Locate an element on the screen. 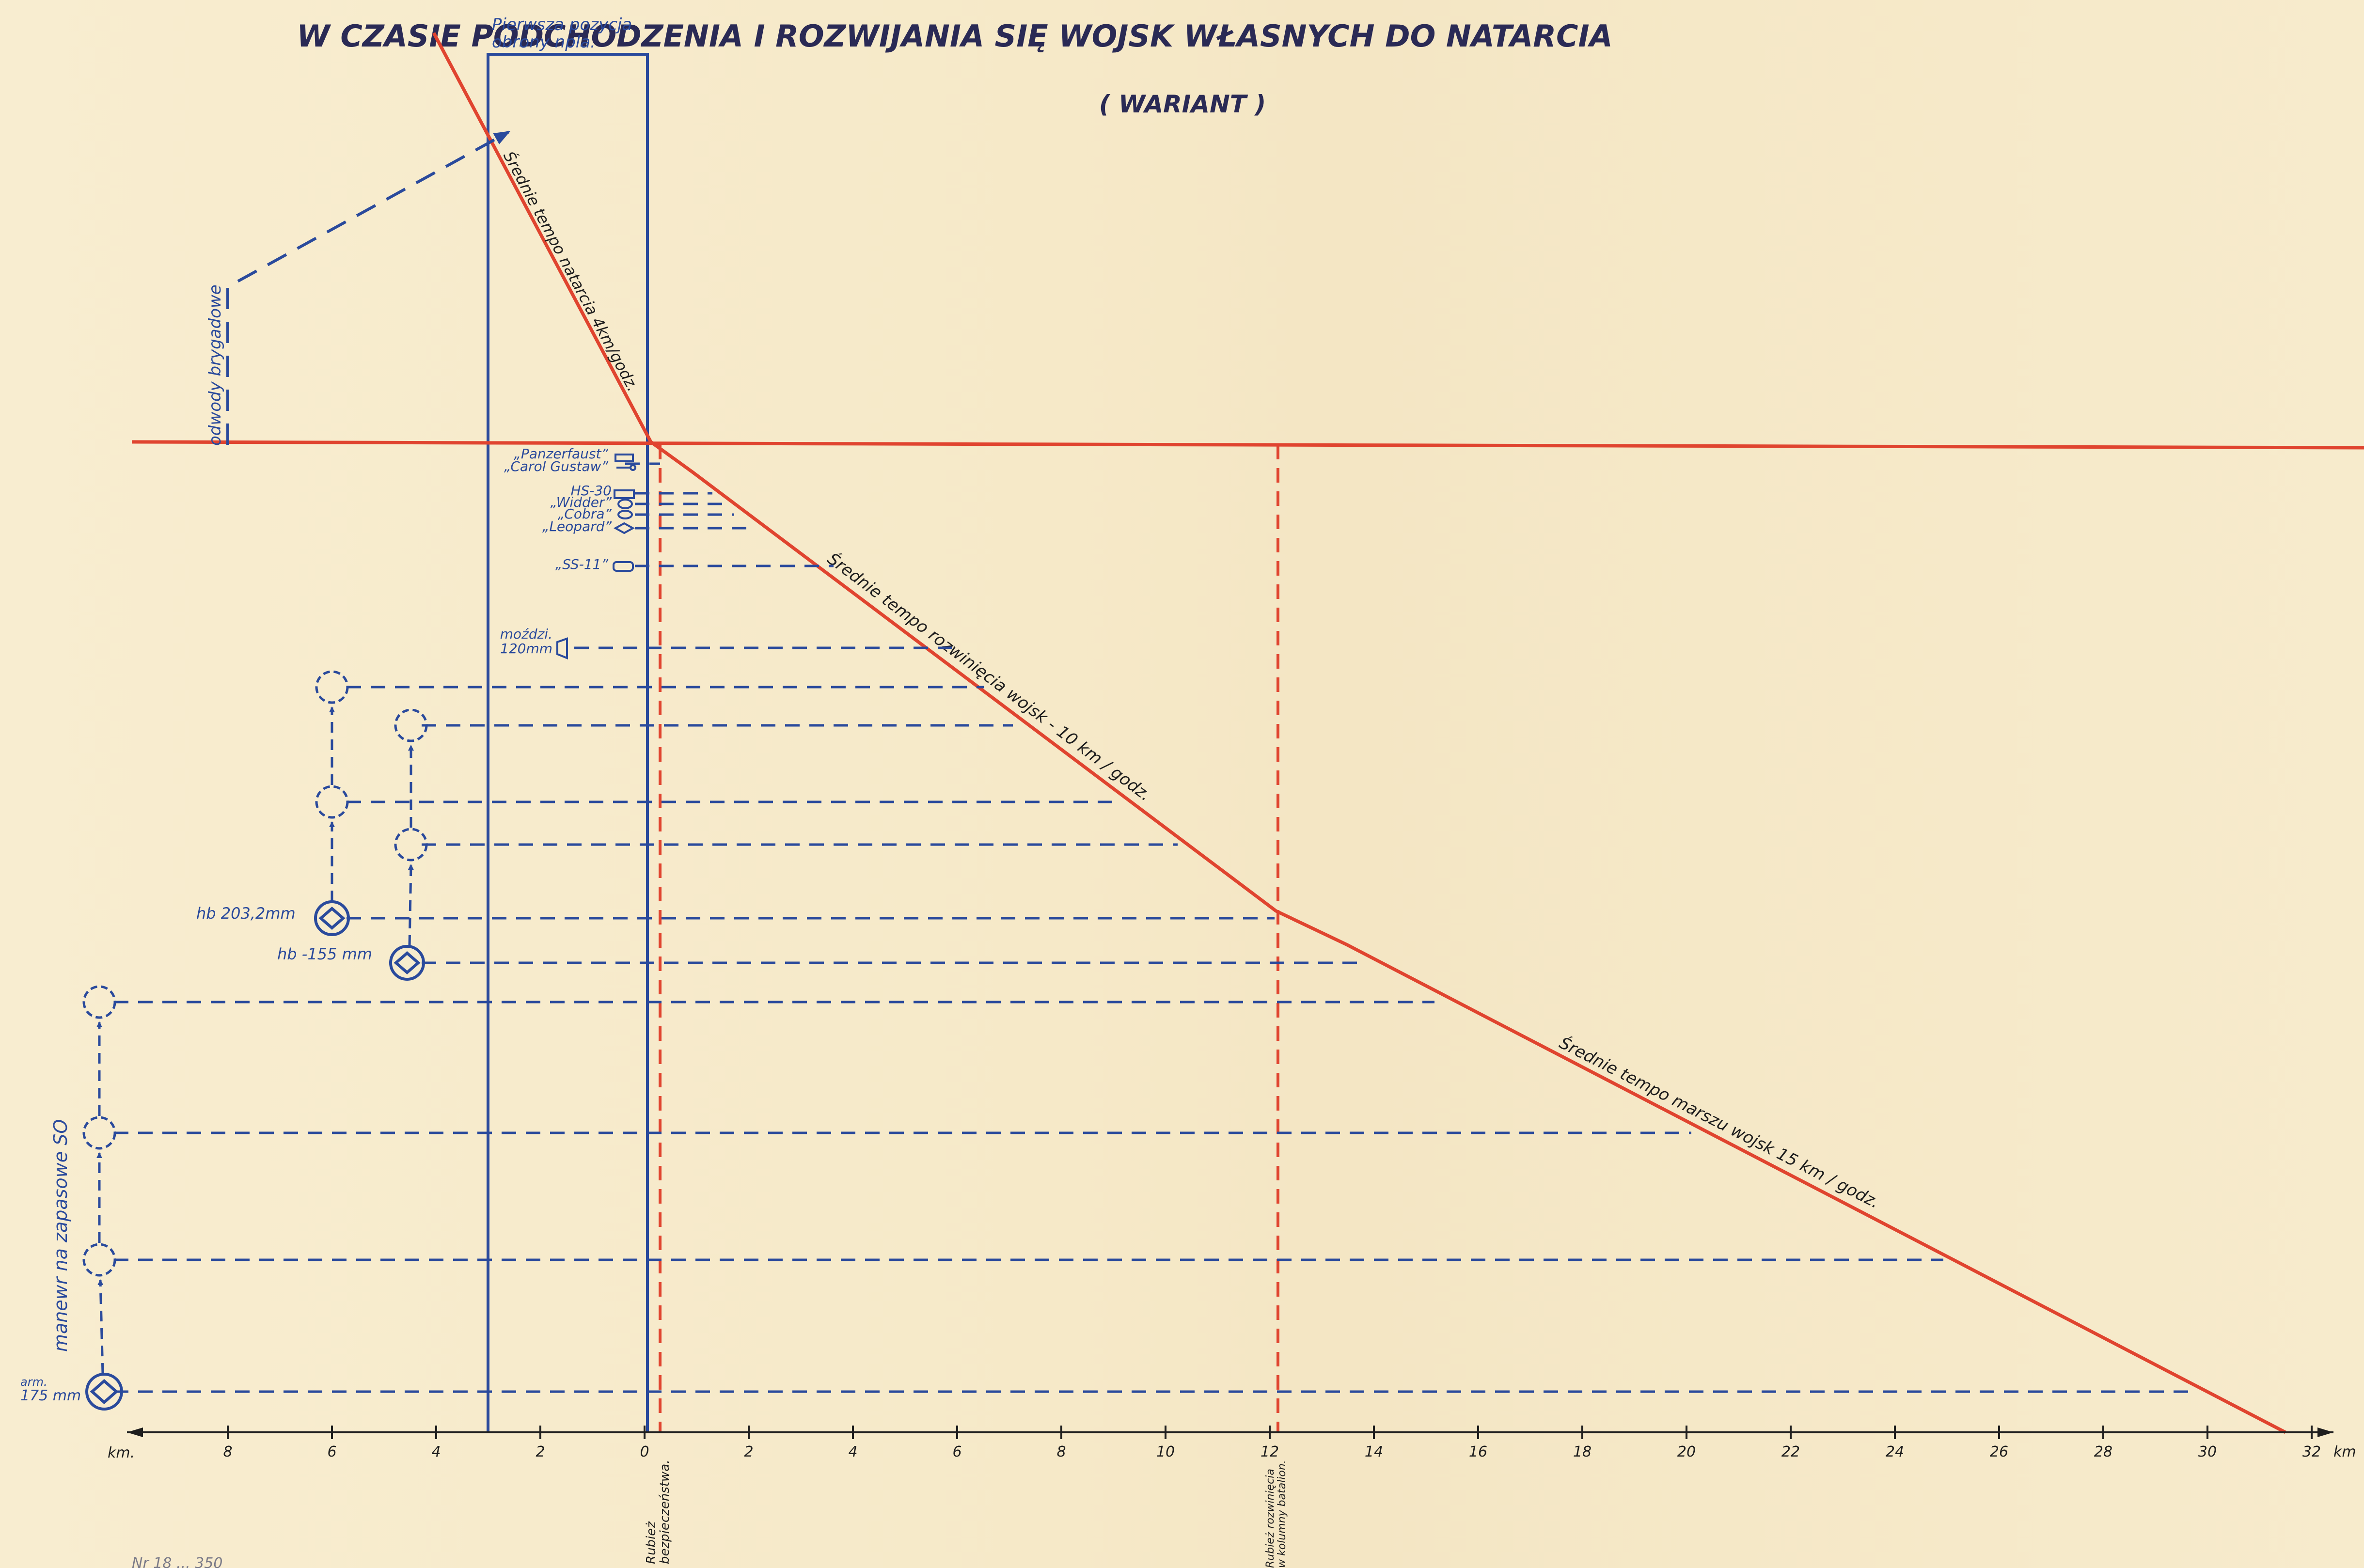  axis-unit-left: km. is located at coordinates (121, 1453).